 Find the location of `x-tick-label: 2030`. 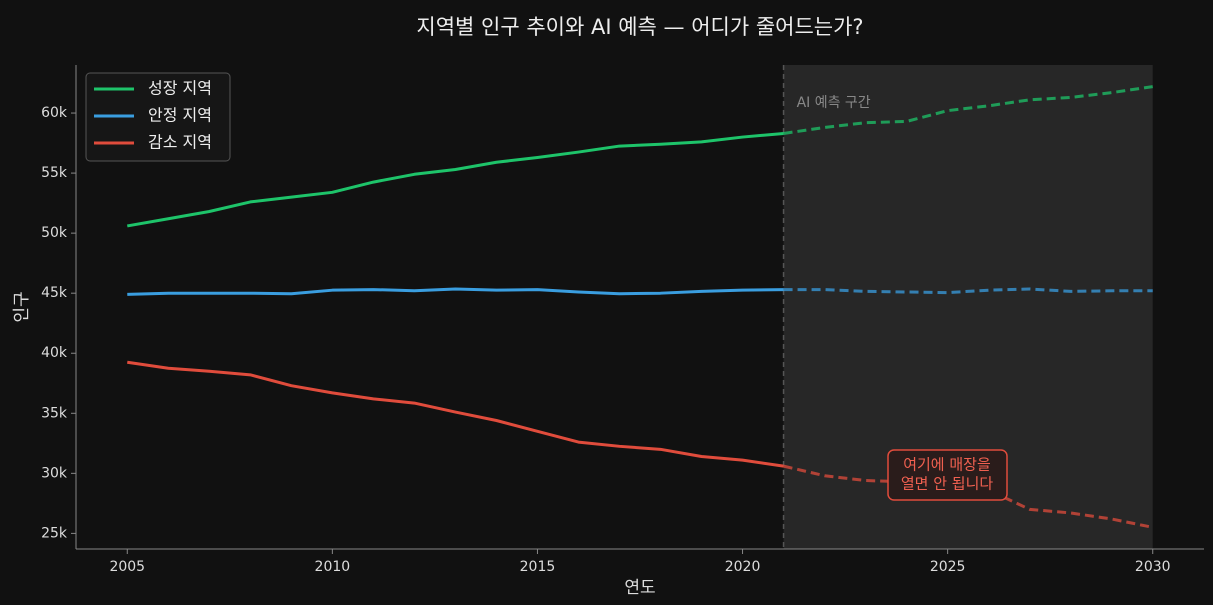

x-tick-label: 2030 is located at coordinates (1153, 567).